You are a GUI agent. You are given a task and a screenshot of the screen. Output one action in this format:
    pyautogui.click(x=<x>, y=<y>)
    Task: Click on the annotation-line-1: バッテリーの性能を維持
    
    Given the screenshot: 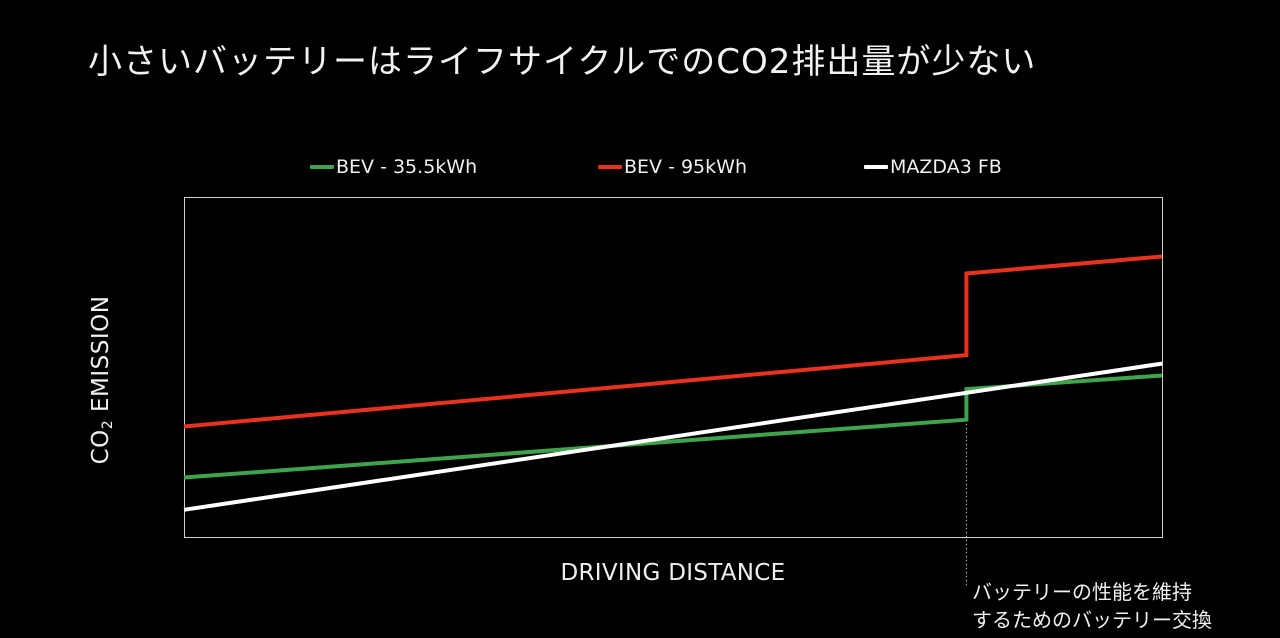 What is the action you would take?
    pyautogui.click(x=1082, y=592)
    